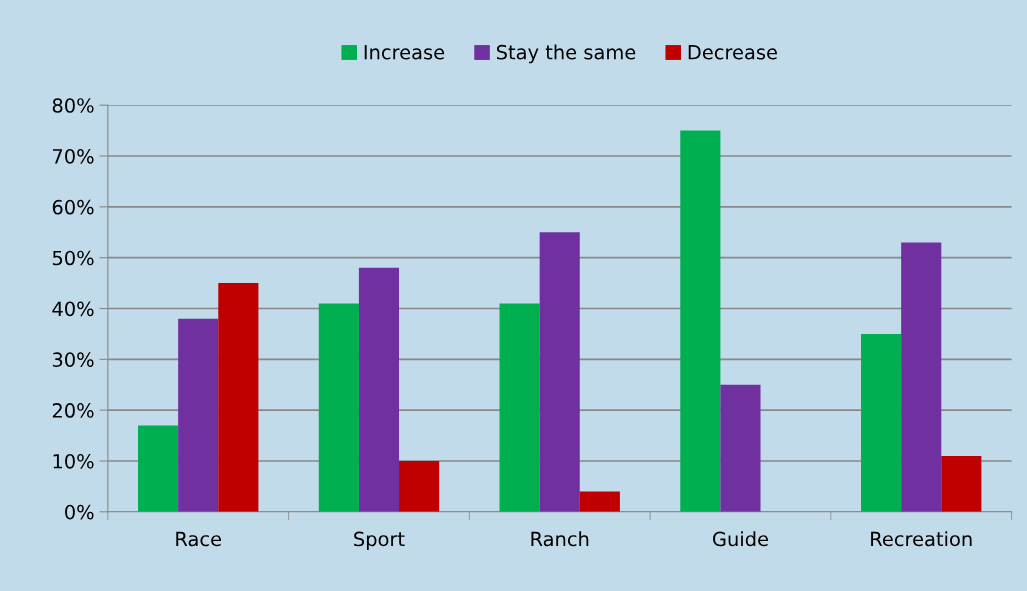 Image resolution: width=1027 pixels, height=591 pixels. What do you see at coordinates (73, 105) in the screenshot?
I see `y-tick-label: 80%` at bounding box center [73, 105].